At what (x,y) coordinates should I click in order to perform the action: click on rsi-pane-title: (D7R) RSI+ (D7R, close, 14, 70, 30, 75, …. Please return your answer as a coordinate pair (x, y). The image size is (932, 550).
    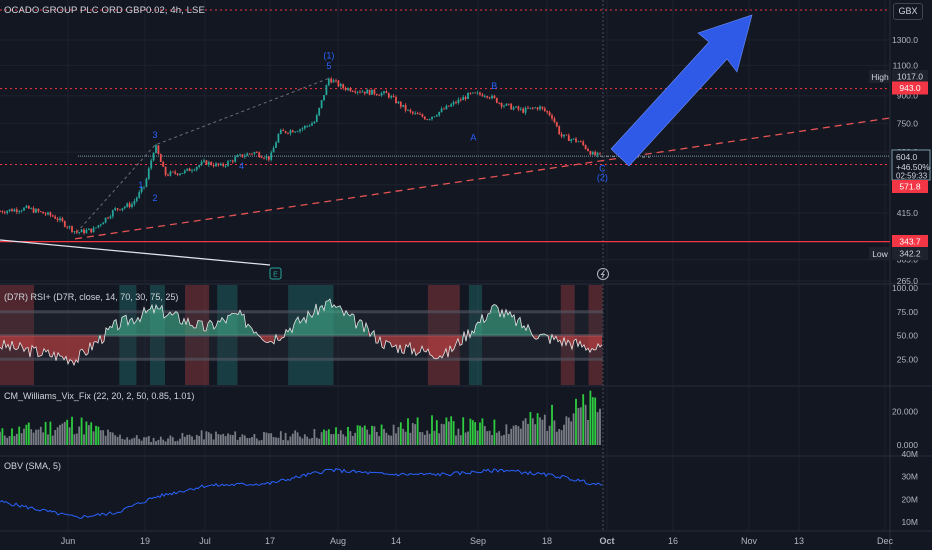
    Looking at the image, I should click on (91, 297).